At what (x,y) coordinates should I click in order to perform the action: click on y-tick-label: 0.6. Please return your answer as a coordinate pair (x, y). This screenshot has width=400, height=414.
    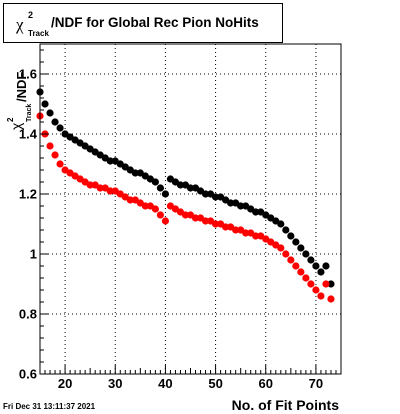
    Looking at the image, I should click on (28, 374).